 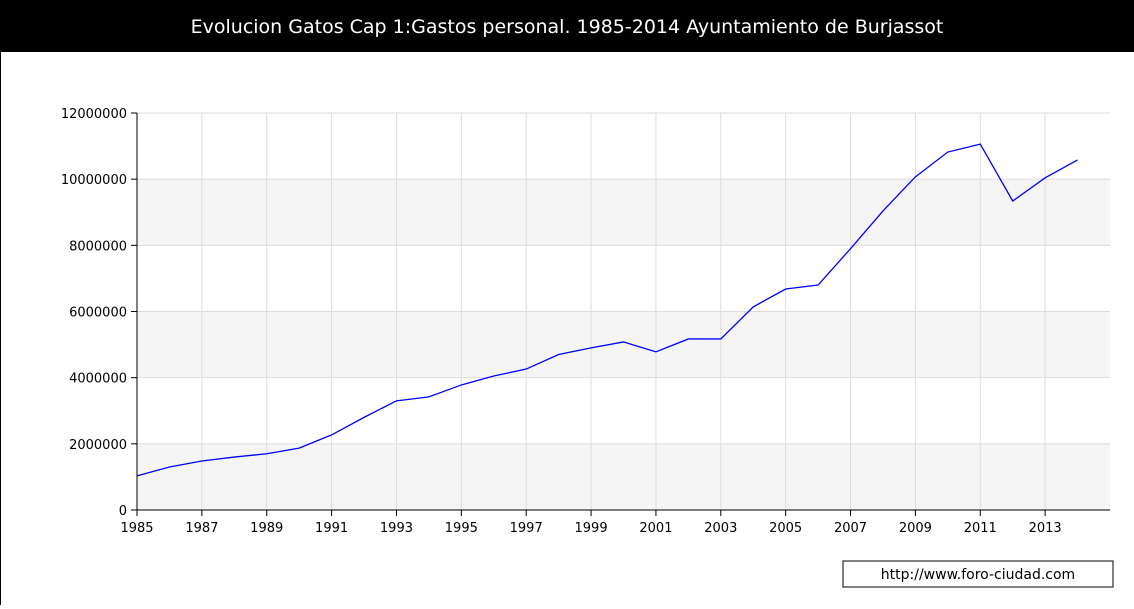 What do you see at coordinates (136, 528) in the screenshot?
I see `x-tick-label: 1985` at bounding box center [136, 528].